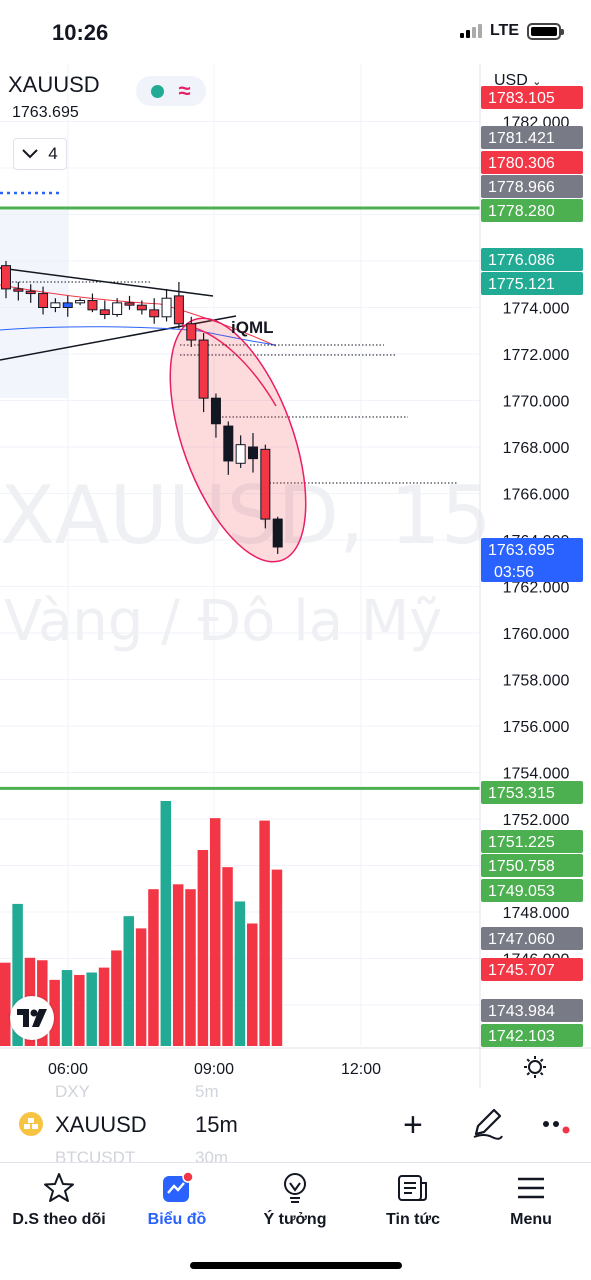 The height and width of the screenshot is (1280, 591). Describe the element at coordinates (514, 572) in the screenshot. I see `countdown-label: 03:56` at that location.